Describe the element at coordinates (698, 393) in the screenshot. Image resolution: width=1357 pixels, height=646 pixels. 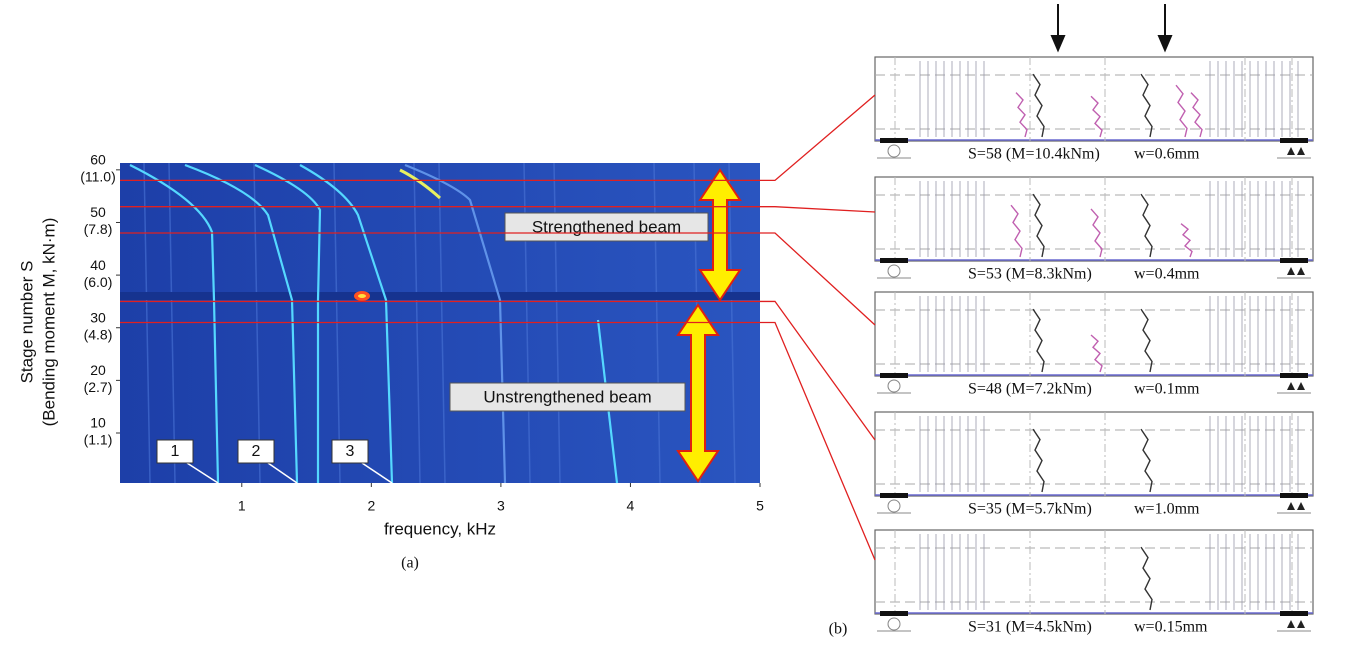
I see `region-arrow` at that location.